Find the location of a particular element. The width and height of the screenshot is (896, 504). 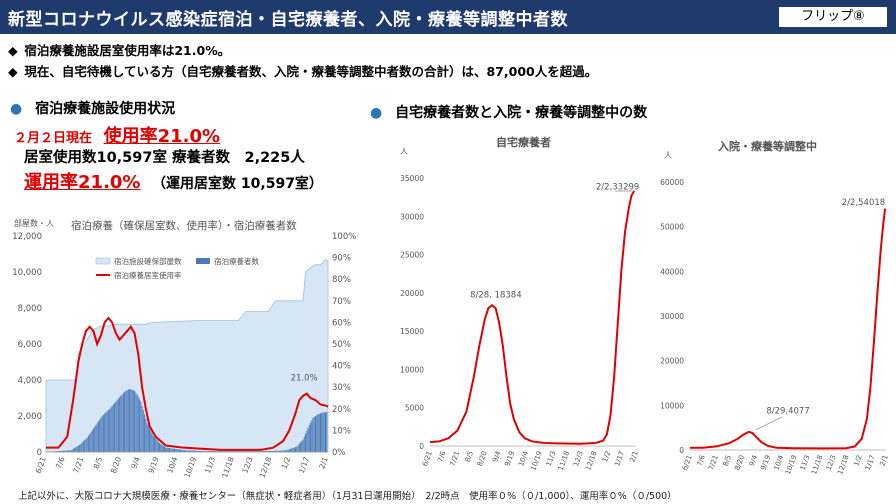

x-tick: 8/20 is located at coordinates (482, 459).